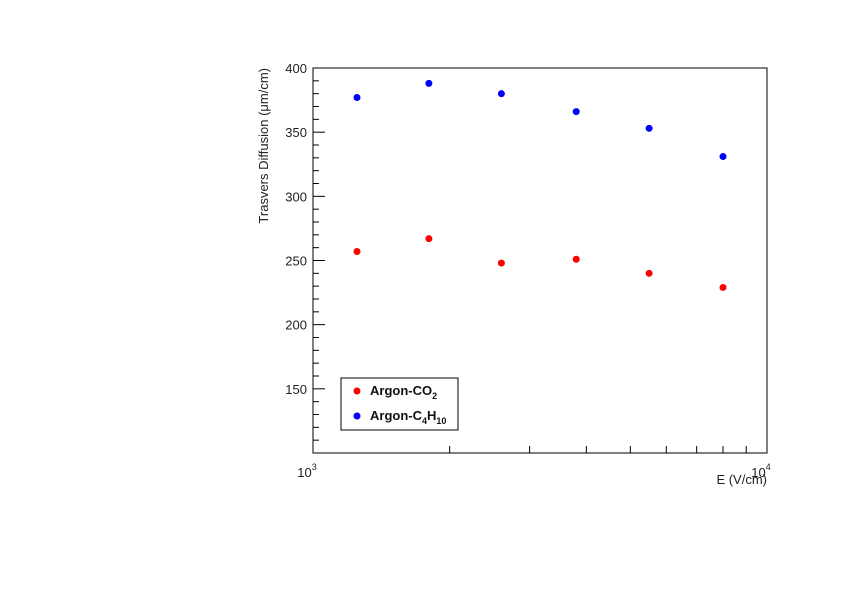  What do you see at coordinates (296, 132) in the screenshot?
I see `y-tick-label: 350` at bounding box center [296, 132].